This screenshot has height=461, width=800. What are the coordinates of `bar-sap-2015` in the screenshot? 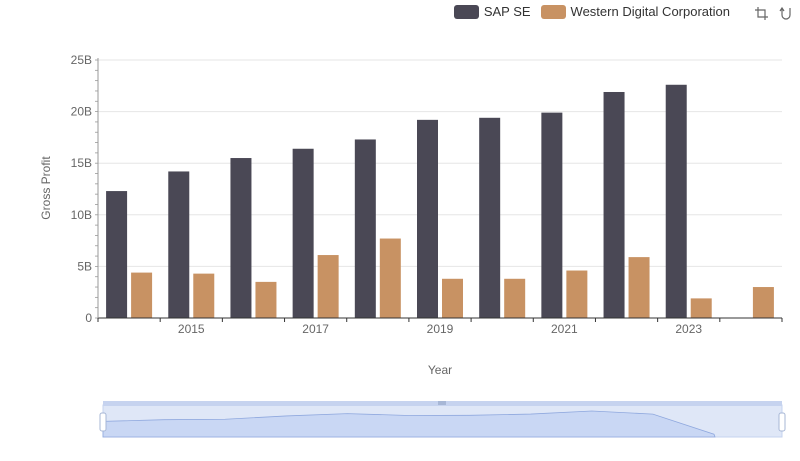 It's located at (179, 244).